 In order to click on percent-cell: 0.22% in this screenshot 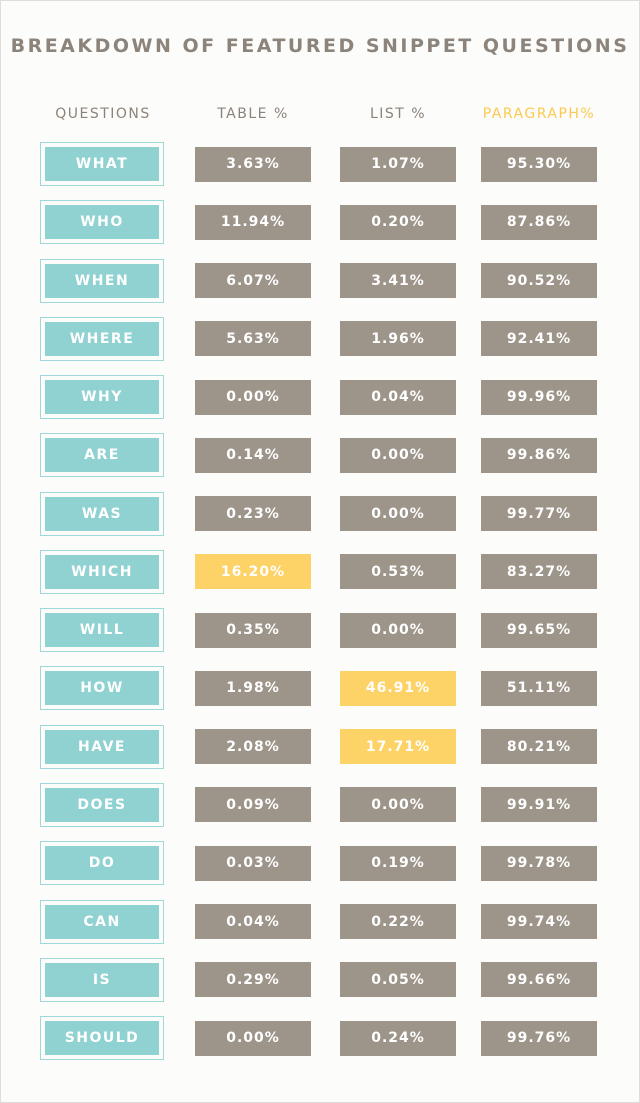, I will do `click(398, 921)`.